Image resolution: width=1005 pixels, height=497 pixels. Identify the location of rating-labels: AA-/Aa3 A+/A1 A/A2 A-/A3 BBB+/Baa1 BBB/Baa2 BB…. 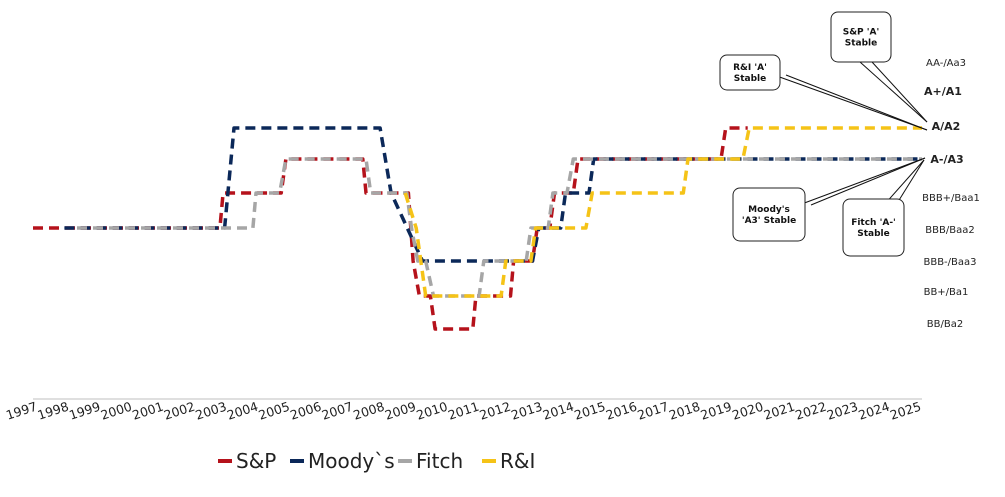
(951, 194).